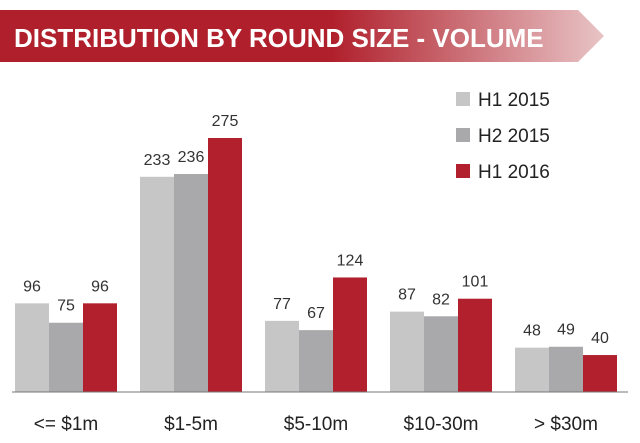 The width and height of the screenshot is (640, 443). I want to click on data-label: 40, so click(600, 338).